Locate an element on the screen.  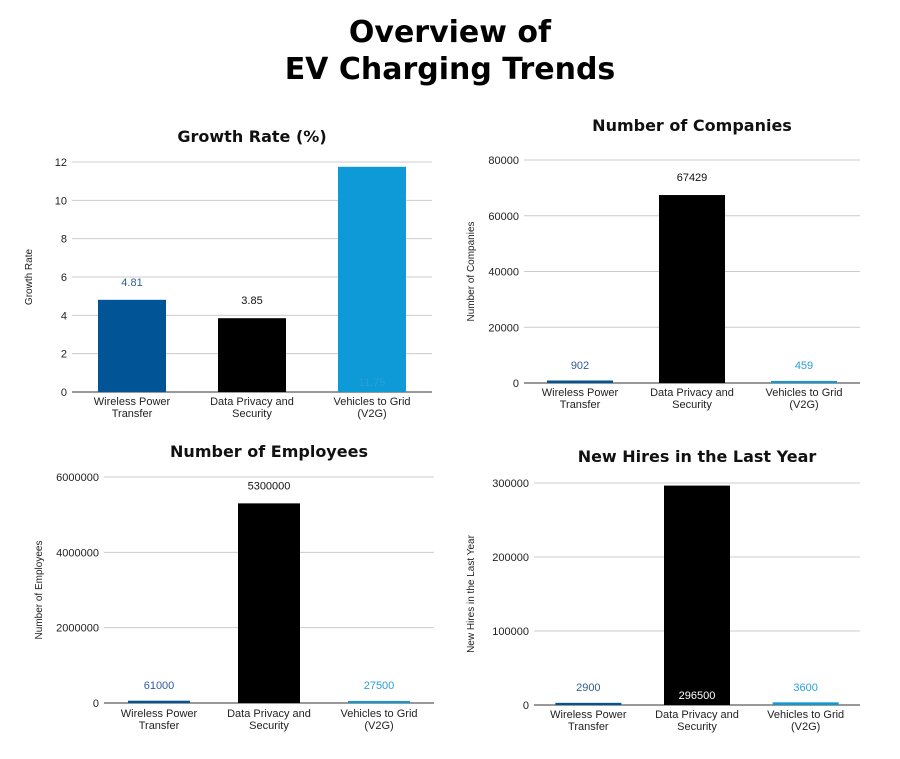
y-axis-label: Number of Employees is located at coordinates (39, 590).